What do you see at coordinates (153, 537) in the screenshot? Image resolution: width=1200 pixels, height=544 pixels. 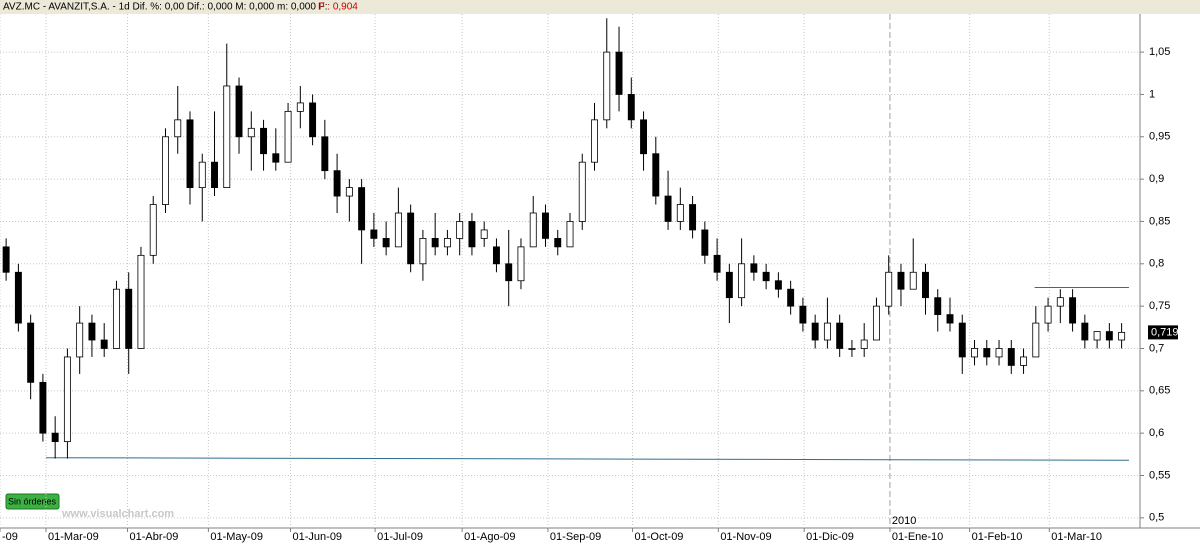 I see `x-tick-label: 01-Abr-09` at bounding box center [153, 537].